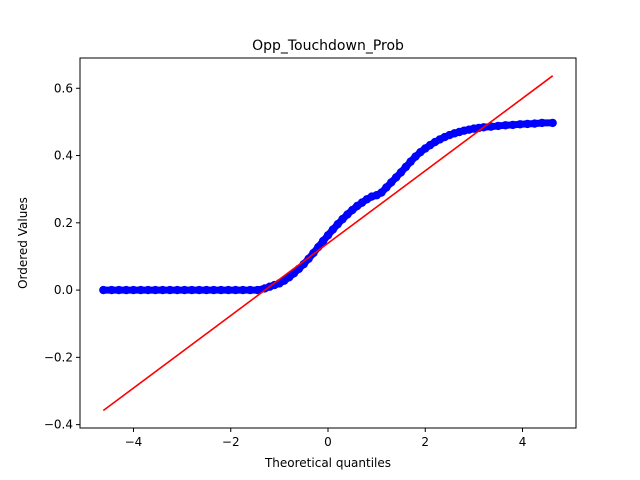 The width and height of the screenshot is (640, 480). I want to click on x-tick-label: −4, so click(134, 442).